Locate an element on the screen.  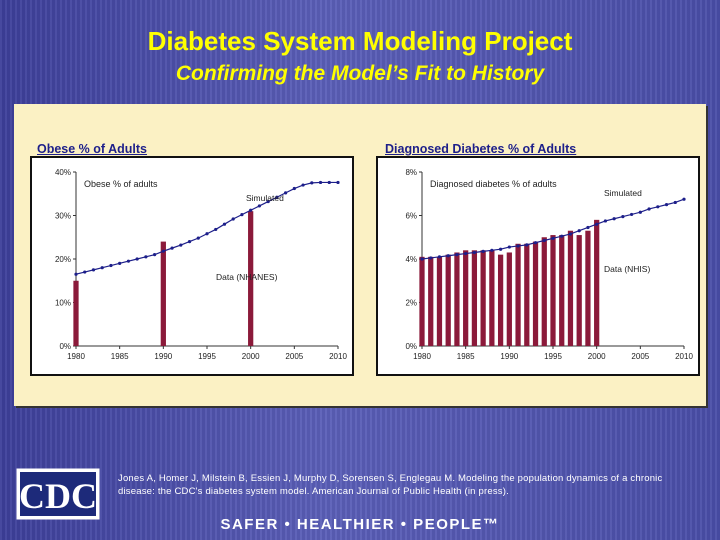
y-tick-label: 8% is located at coordinates (411, 172).